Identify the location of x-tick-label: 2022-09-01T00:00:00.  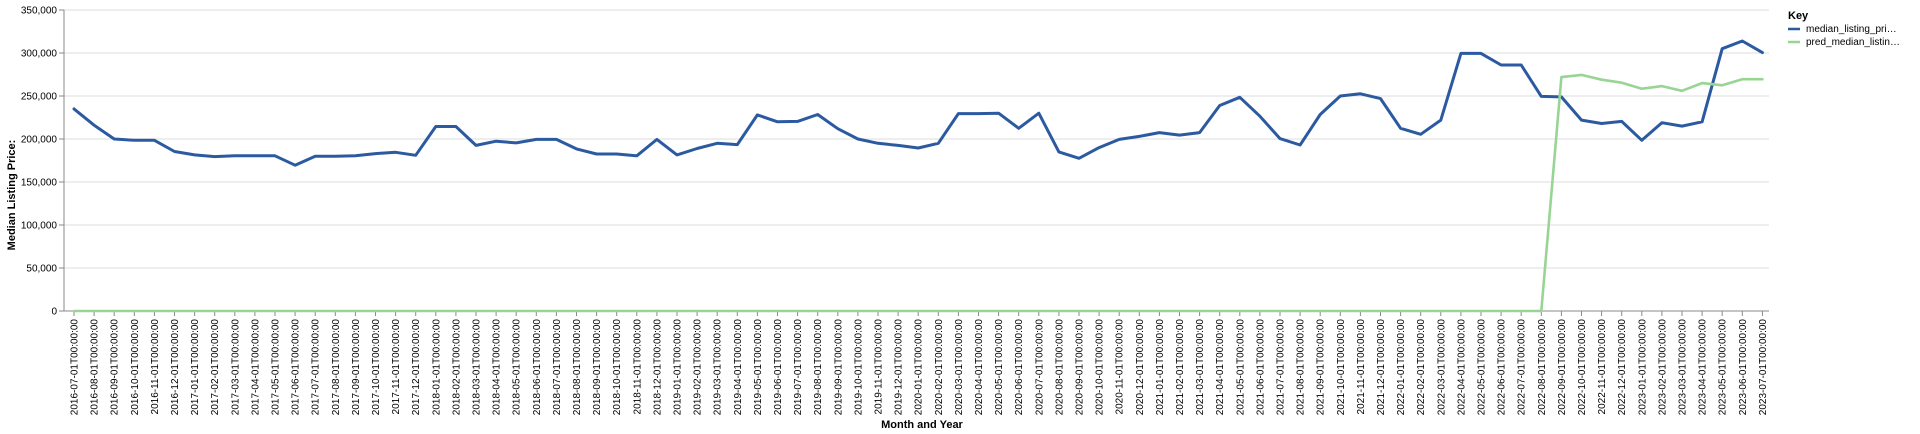
(1562, 367).